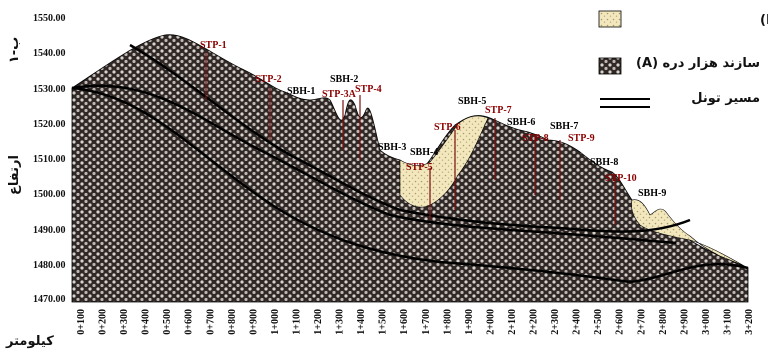 This screenshot has height=363, width=768. I want to click on y-tick-label: 1480.00, so click(49, 265).